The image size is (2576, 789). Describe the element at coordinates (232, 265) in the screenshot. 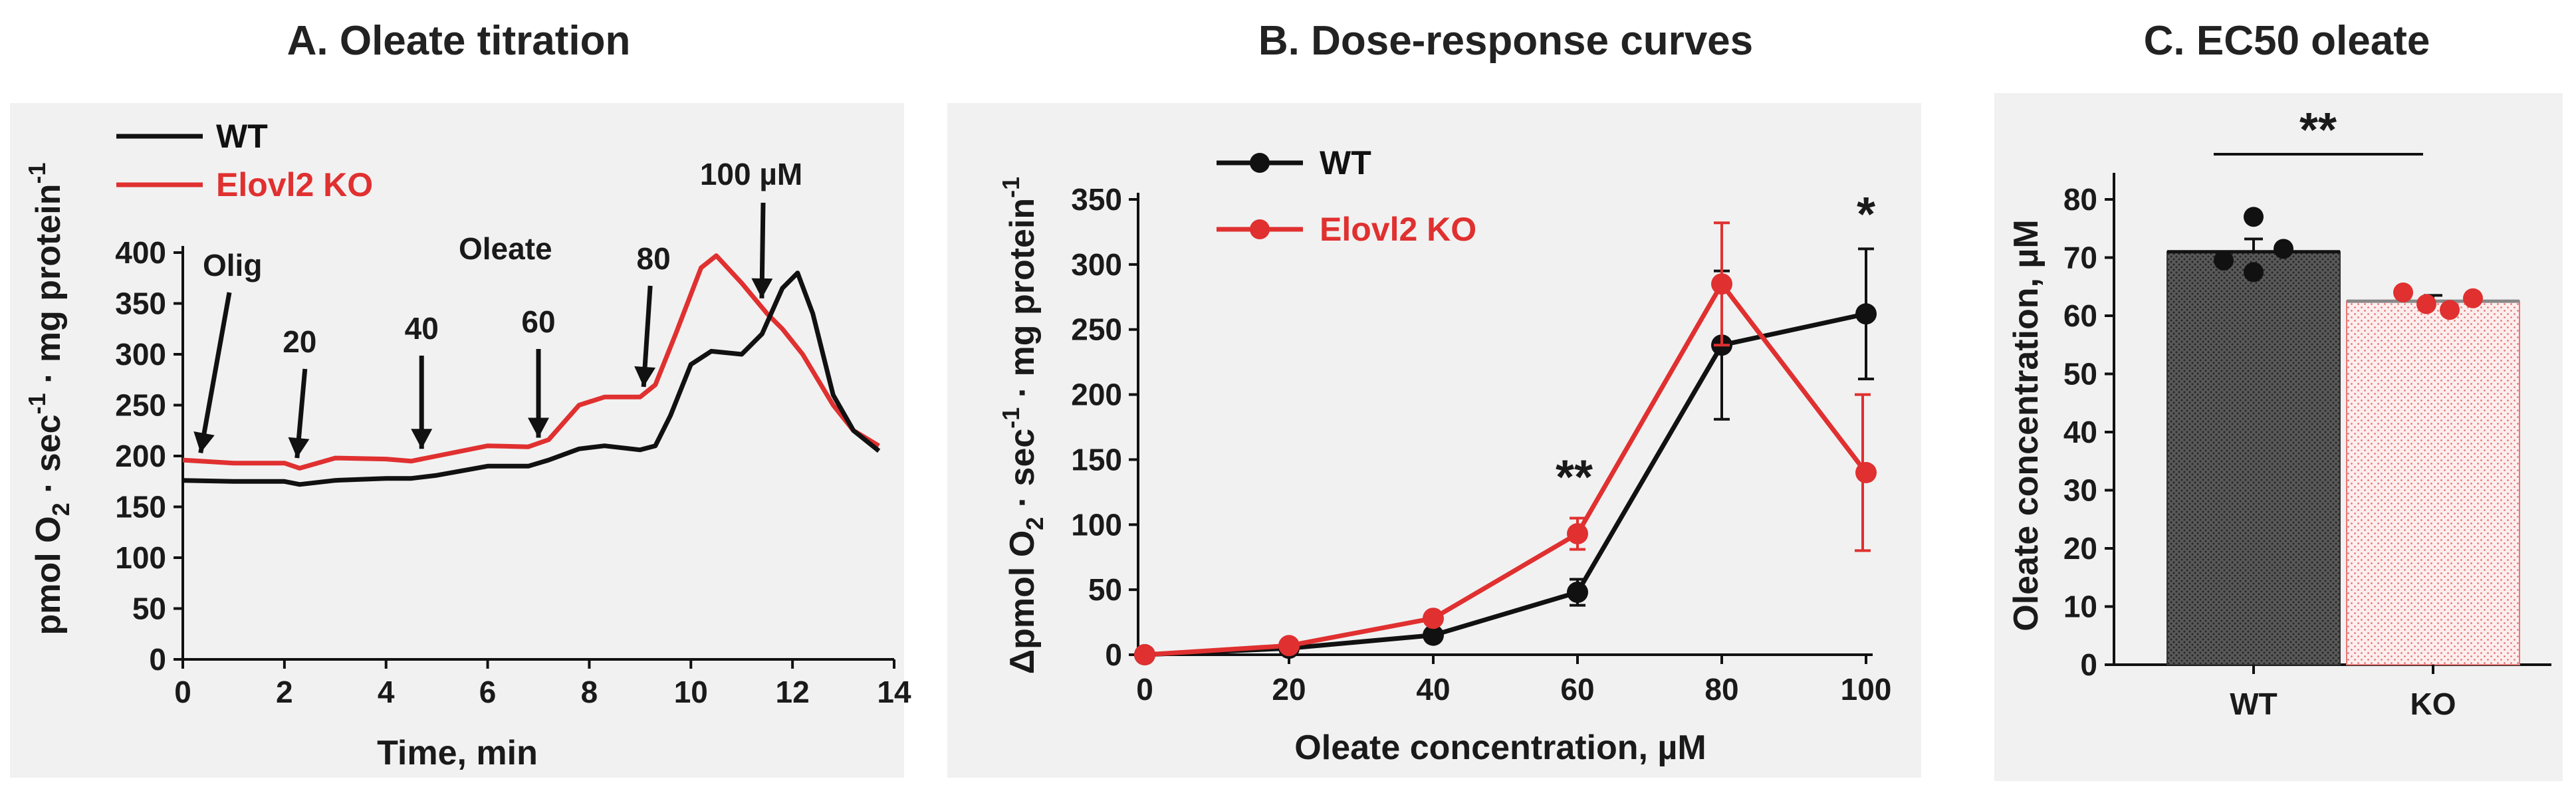

I see `annotation-olig: Olig` at that location.